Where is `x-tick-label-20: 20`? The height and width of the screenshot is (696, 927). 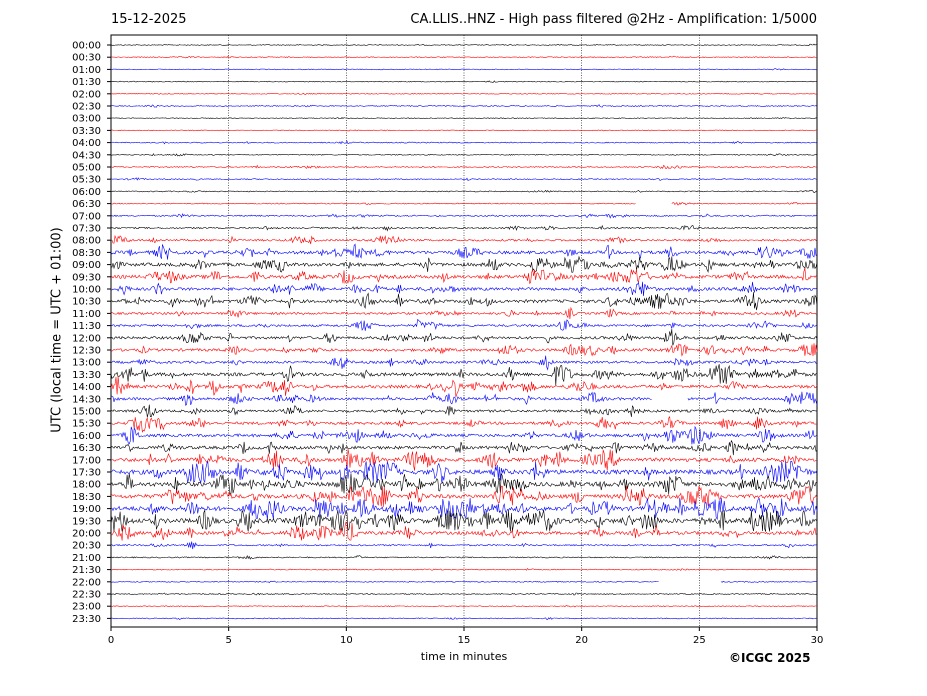 x-tick-label-20: 20 is located at coordinates (581, 640).